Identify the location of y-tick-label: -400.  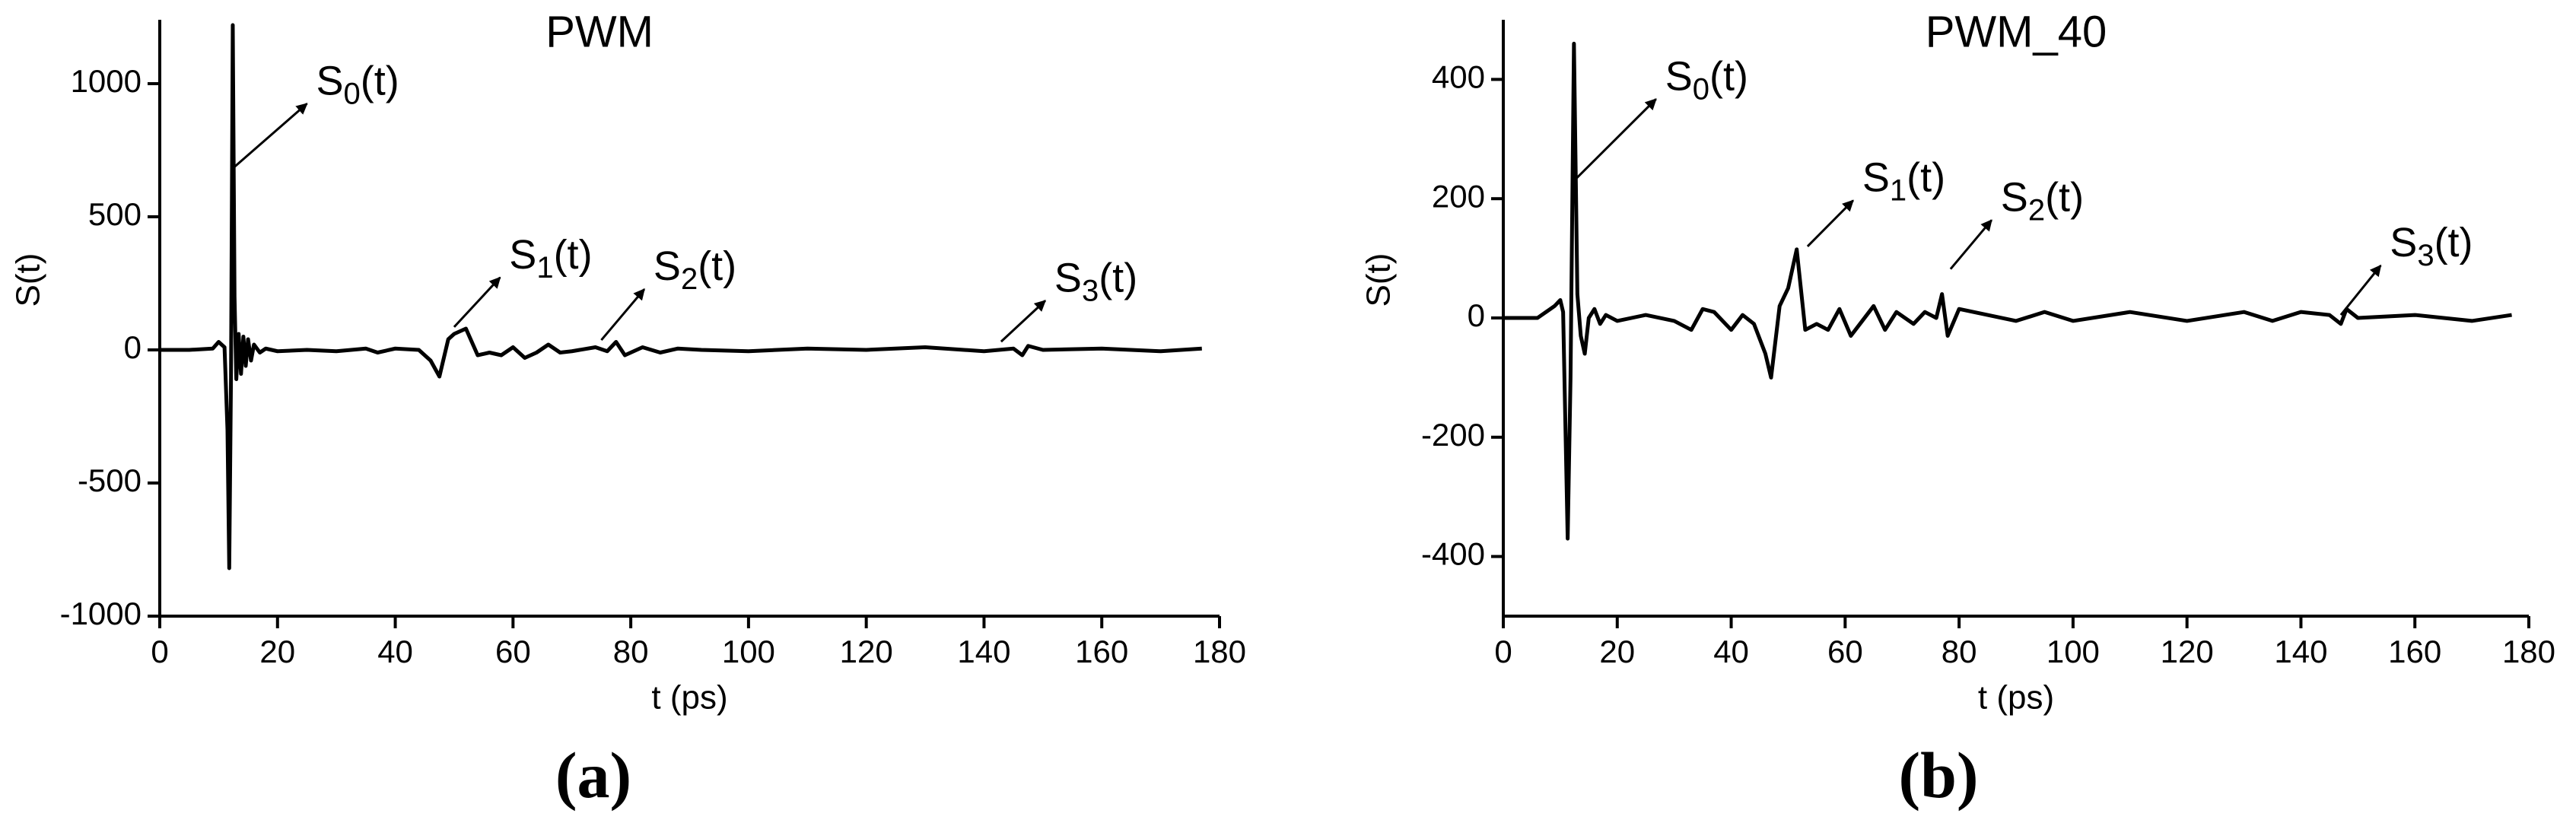
(1453, 554).